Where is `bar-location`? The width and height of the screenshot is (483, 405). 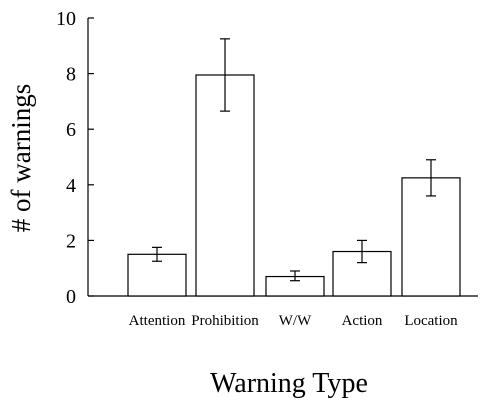
bar-location is located at coordinates (431, 237).